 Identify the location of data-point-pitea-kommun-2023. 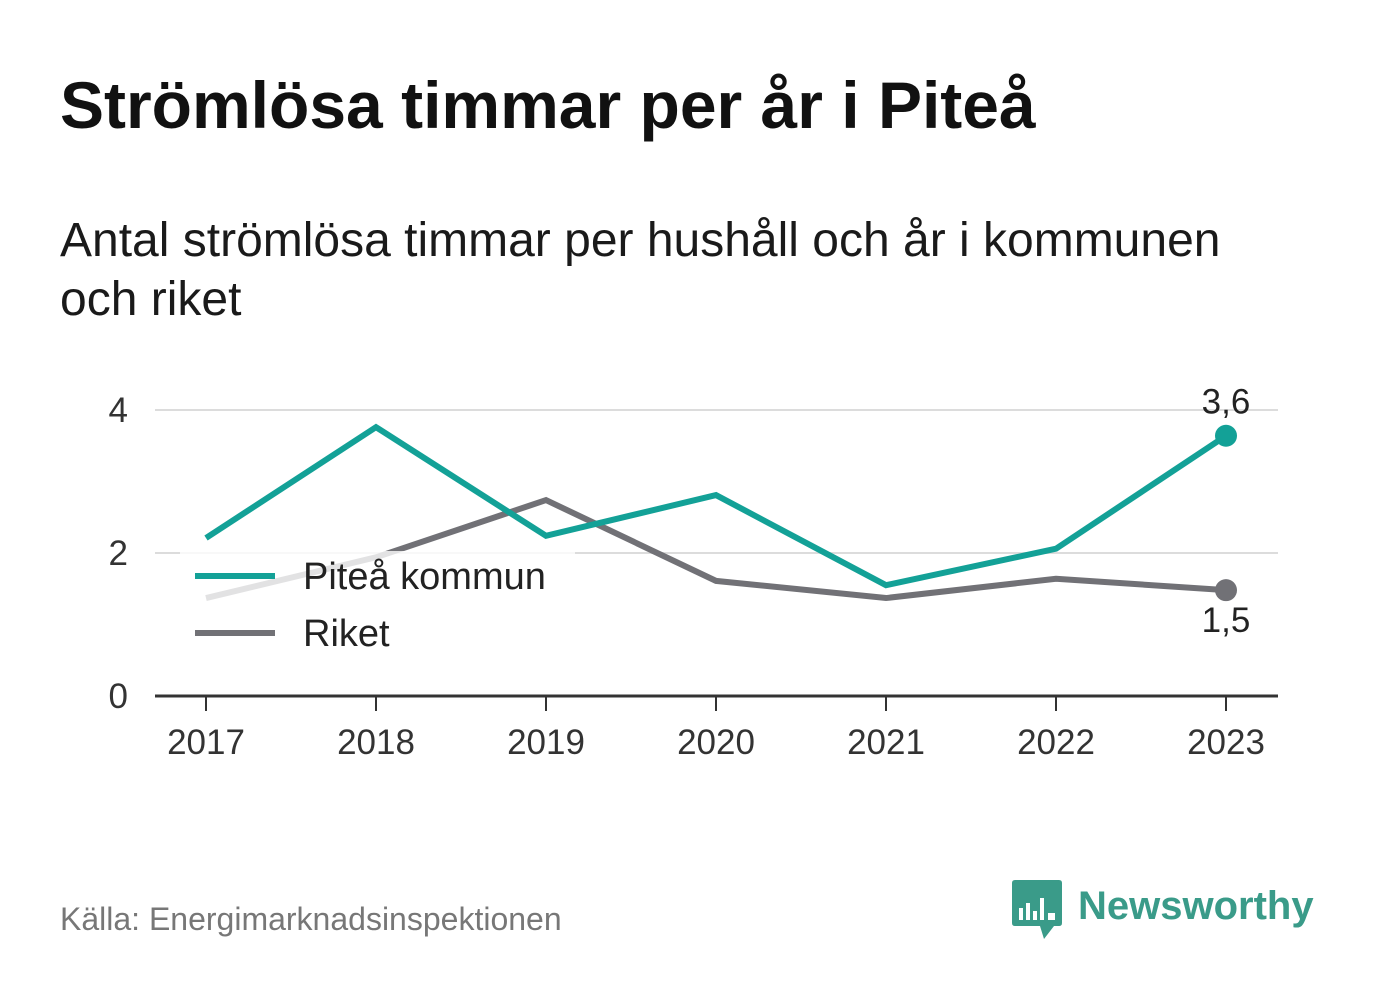
(1226, 435).